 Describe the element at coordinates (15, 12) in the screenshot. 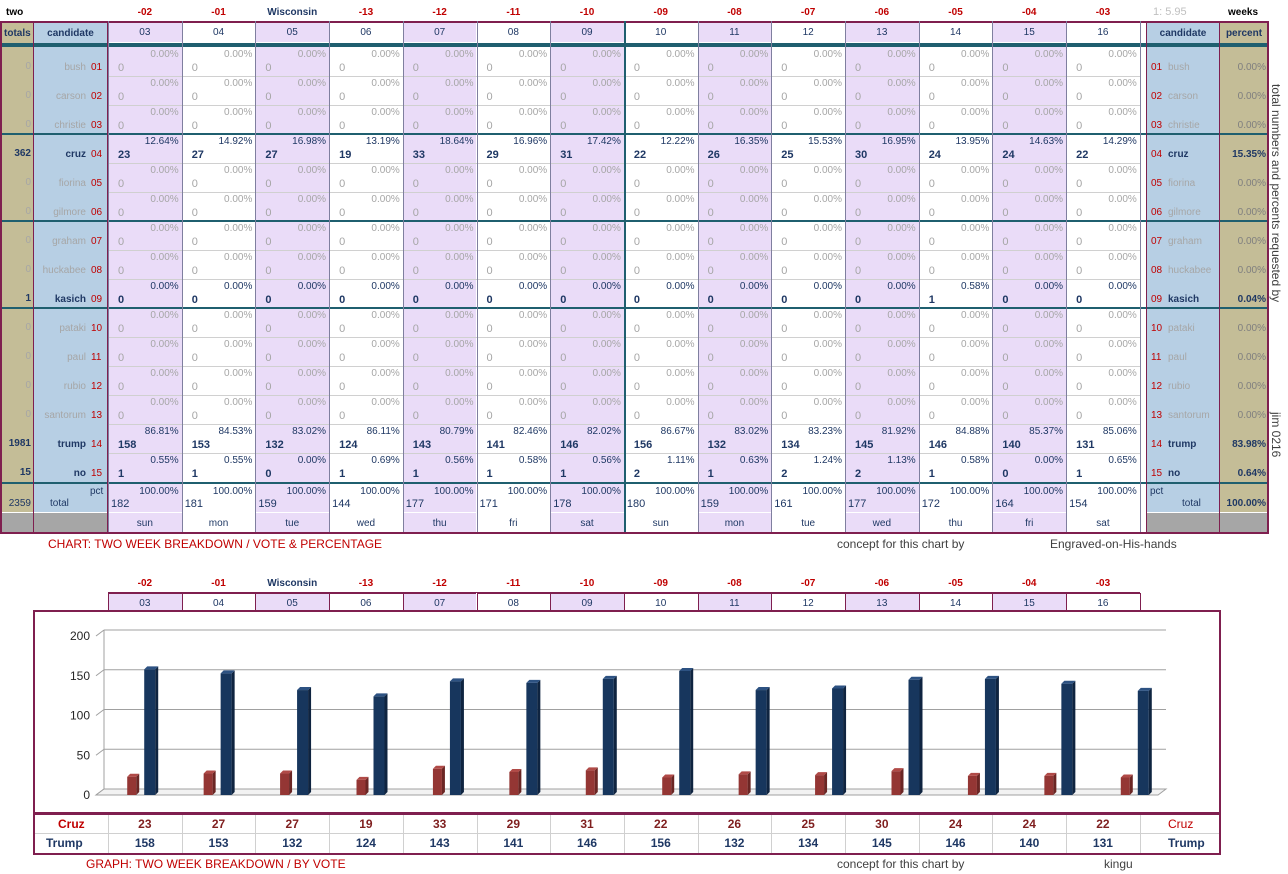

I see `header-two-label: two` at that location.